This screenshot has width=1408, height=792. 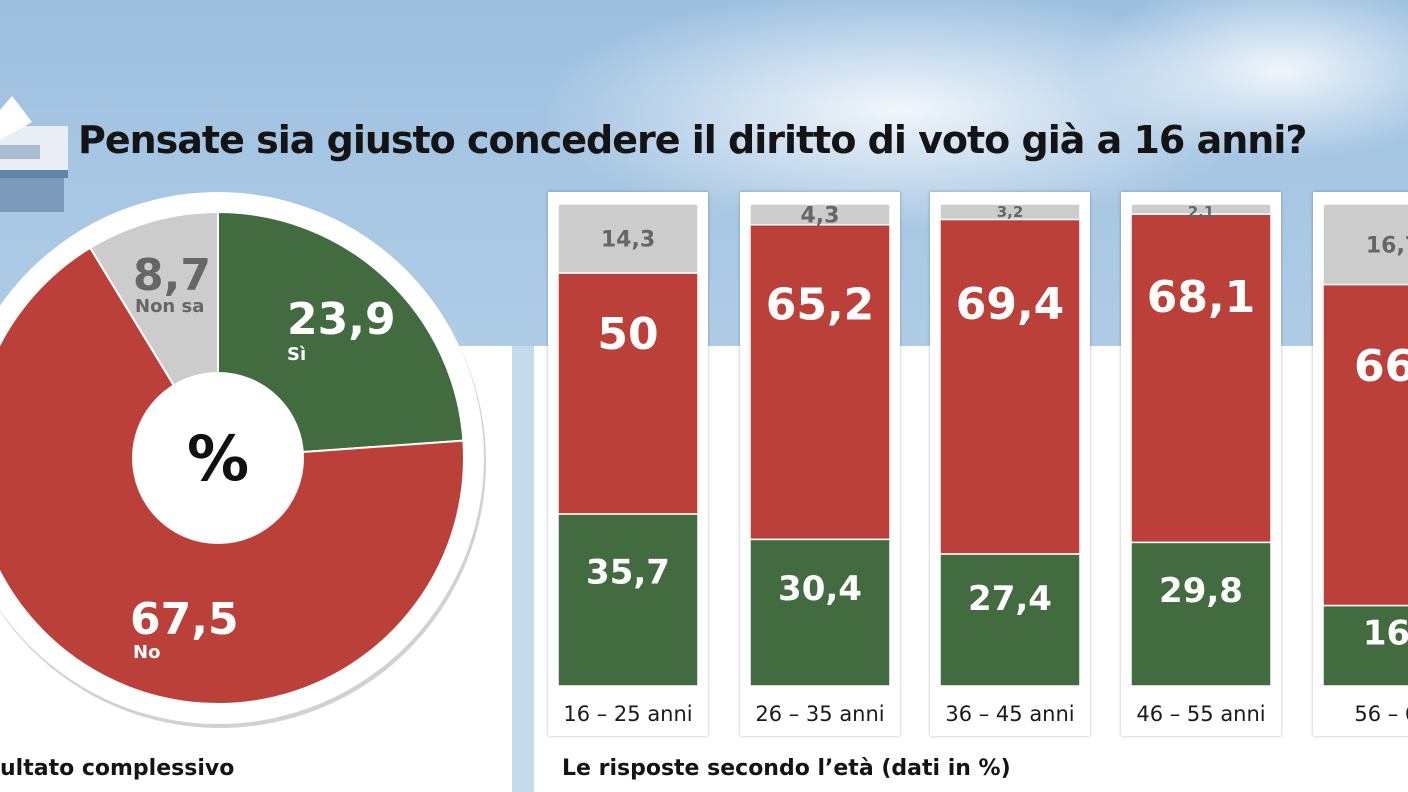 What do you see at coordinates (1010, 304) in the screenshot?
I see `bar-value-label: 69,4` at bounding box center [1010, 304].